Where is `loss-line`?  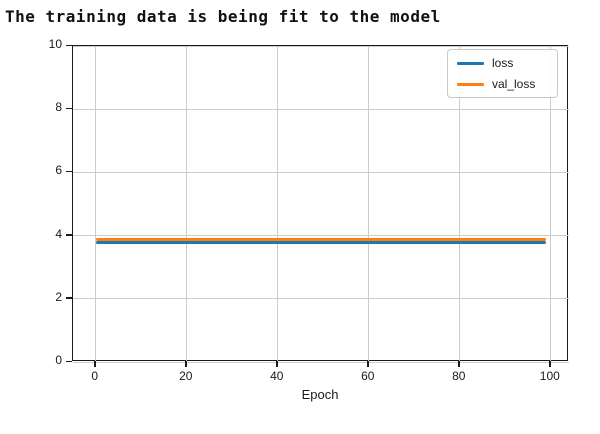
loss-line is located at coordinates (321, 243).